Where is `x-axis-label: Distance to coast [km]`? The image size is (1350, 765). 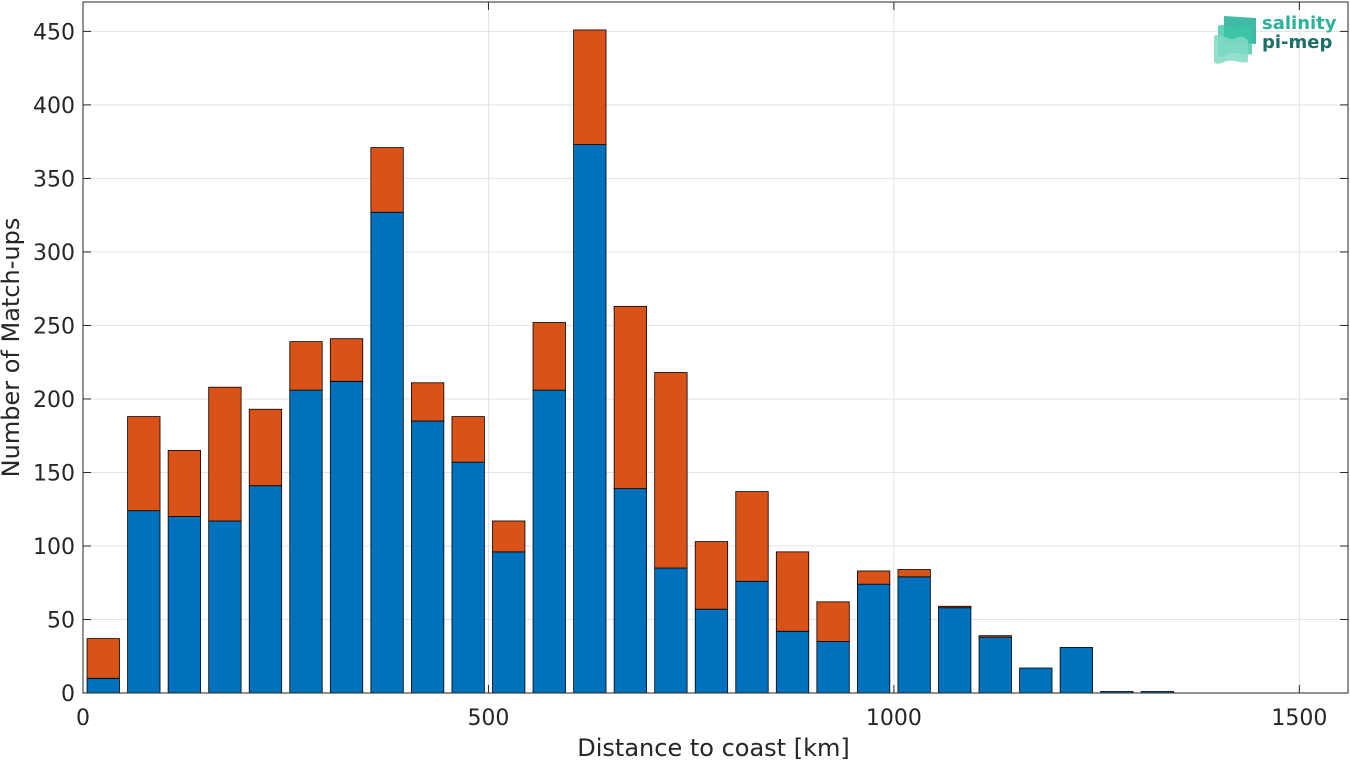 x-axis-label: Distance to coast [km] is located at coordinates (713, 747).